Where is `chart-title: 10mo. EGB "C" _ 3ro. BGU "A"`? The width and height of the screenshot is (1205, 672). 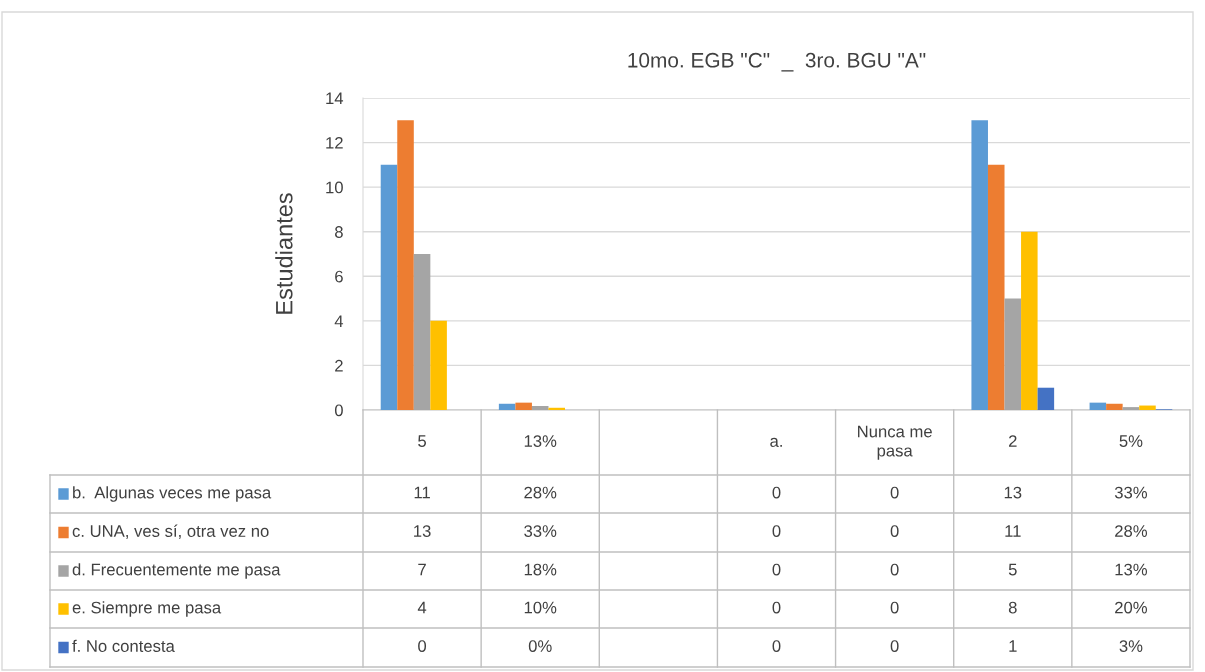
chart-title: 10mo. EGB "C" _ 3ro. BGU "A" is located at coordinates (777, 62).